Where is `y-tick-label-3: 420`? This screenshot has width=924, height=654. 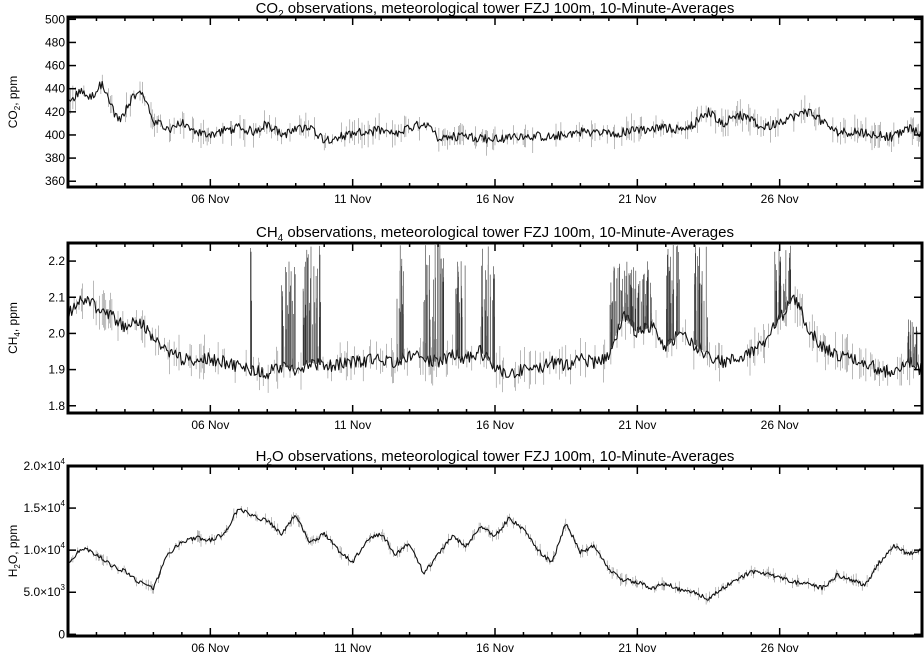
y-tick-label-3: 420 is located at coordinates (55, 112).